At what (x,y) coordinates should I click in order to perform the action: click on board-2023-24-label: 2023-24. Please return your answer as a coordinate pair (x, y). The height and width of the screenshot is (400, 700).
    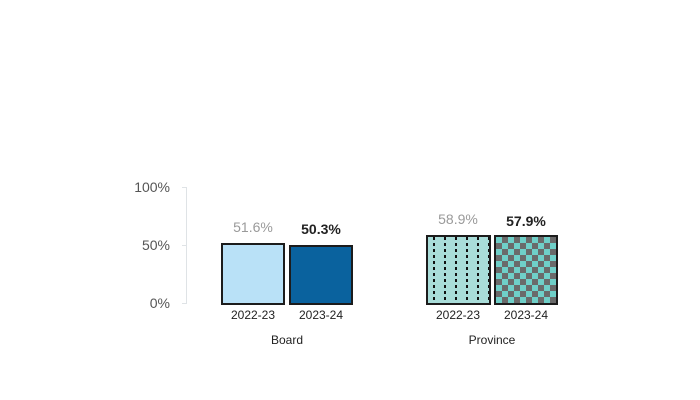
    Looking at the image, I should click on (321, 315).